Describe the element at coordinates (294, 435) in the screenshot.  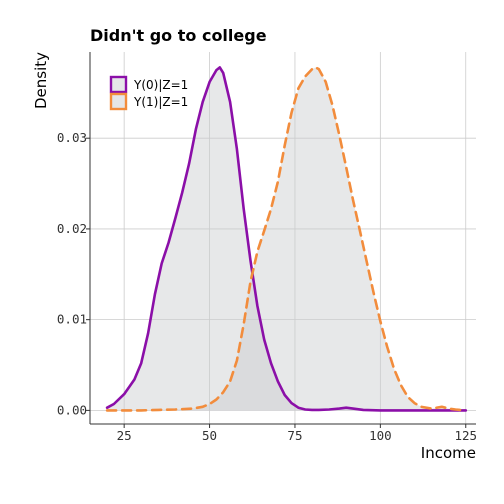
I see `x-tick-label: 75` at that location.